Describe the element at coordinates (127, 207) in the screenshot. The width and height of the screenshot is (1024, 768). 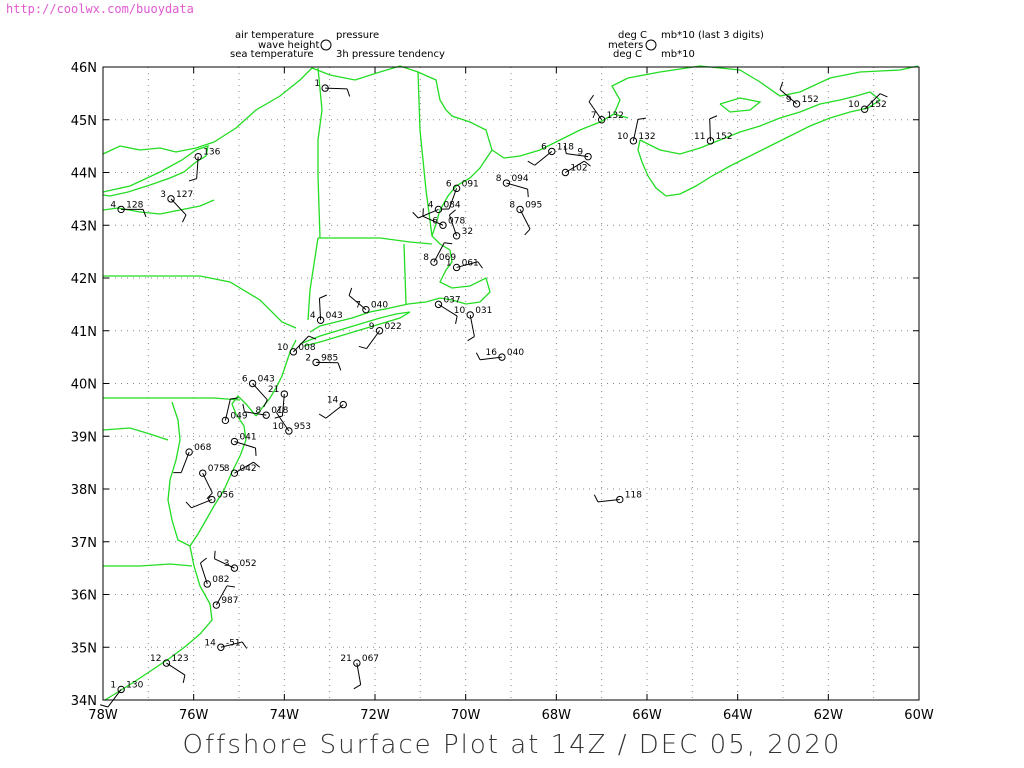
I see `station: 4 128` at that location.